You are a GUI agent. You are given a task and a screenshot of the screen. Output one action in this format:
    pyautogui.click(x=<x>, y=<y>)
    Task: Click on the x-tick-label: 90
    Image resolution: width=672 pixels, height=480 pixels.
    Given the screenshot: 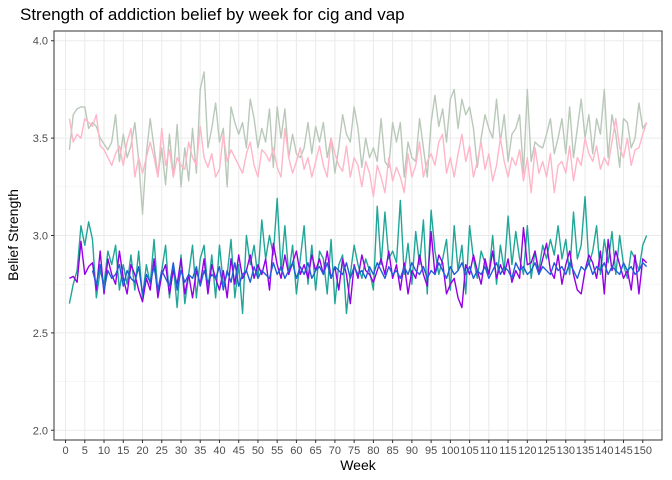 What is the action you would take?
    pyautogui.click(x=412, y=451)
    